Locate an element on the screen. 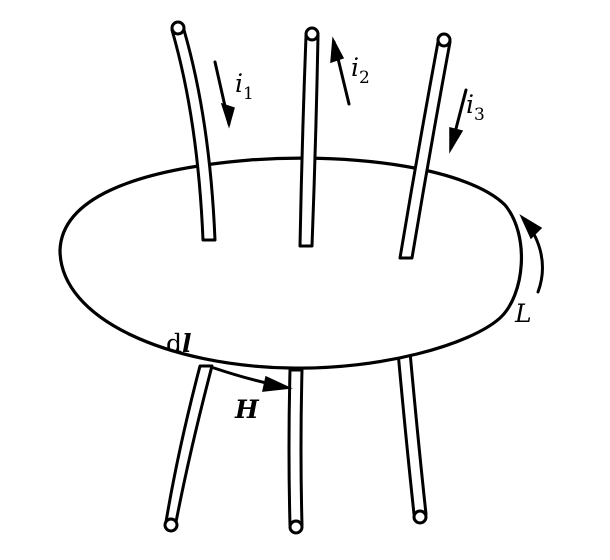 The width and height of the screenshot is (610, 560). wire-2-end-cap is located at coordinates (296, 527).